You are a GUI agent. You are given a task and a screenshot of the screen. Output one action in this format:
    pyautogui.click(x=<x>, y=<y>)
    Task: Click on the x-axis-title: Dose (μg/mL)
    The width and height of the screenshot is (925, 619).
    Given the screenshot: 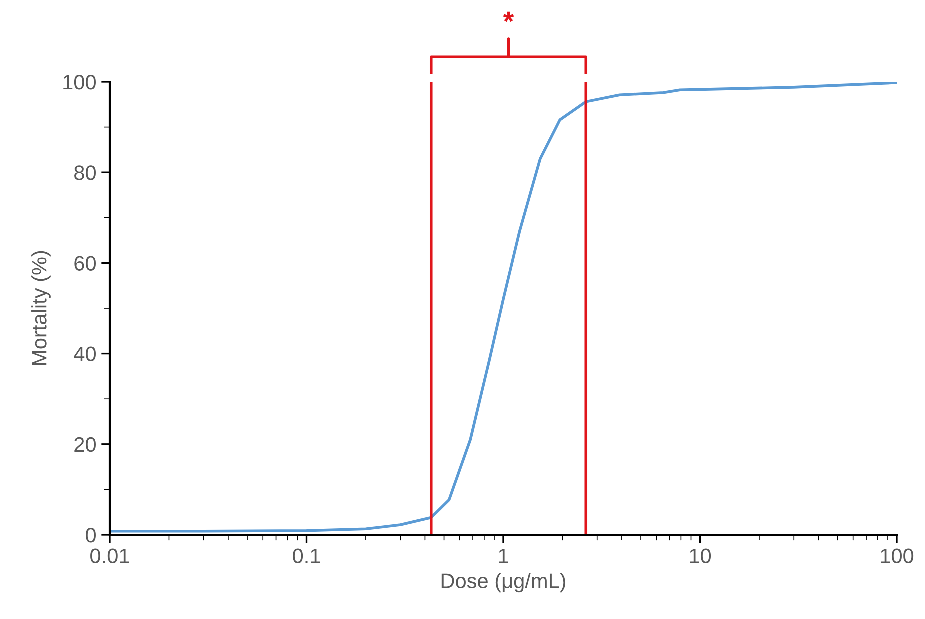 What is the action you would take?
    pyautogui.click(x=504, y=583)
    